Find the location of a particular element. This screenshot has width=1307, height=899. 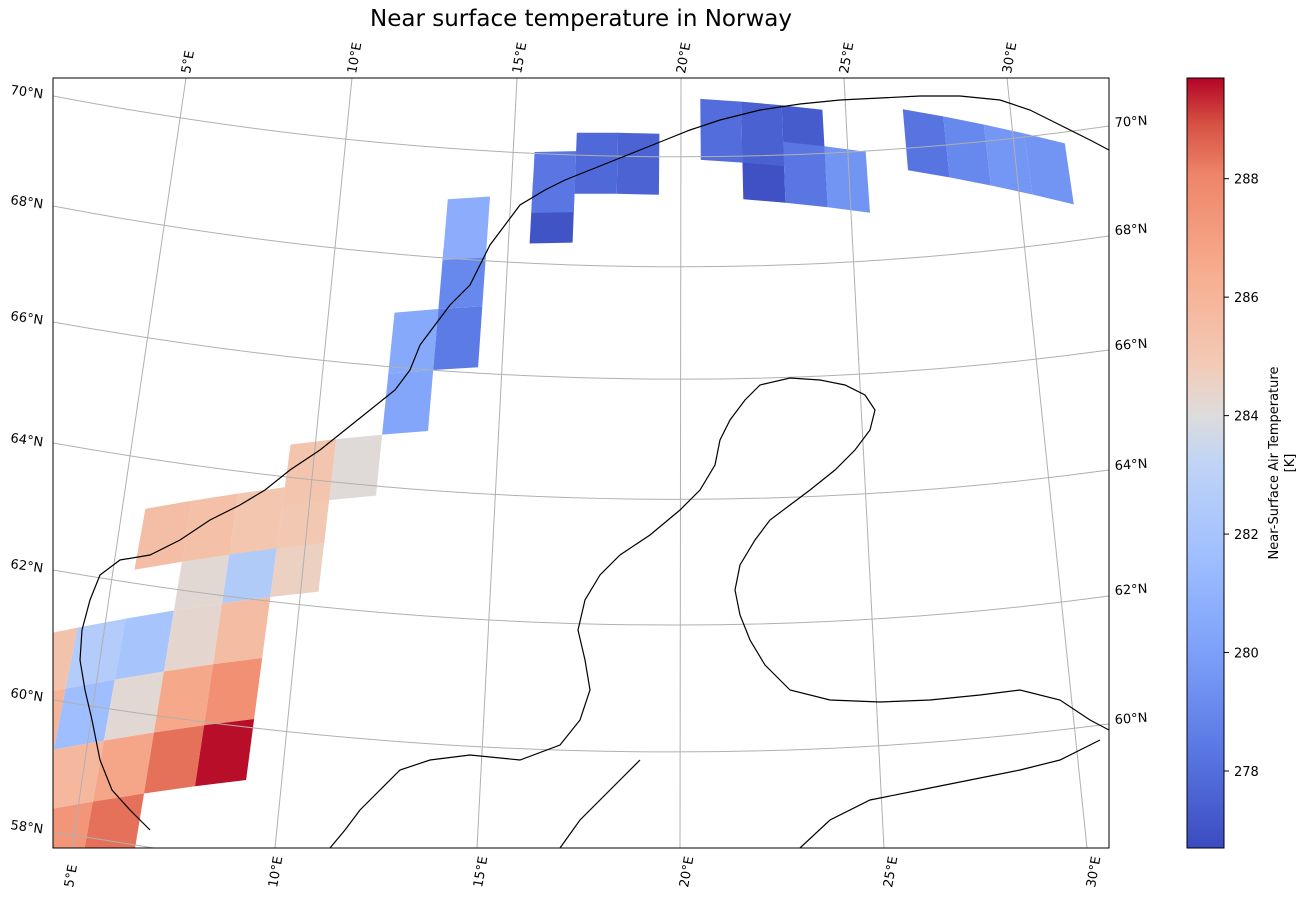

lat-ticks-right: 70°N 68°N 66°N 64°N 62°N 60°N is located at coordinates (1131, 421).